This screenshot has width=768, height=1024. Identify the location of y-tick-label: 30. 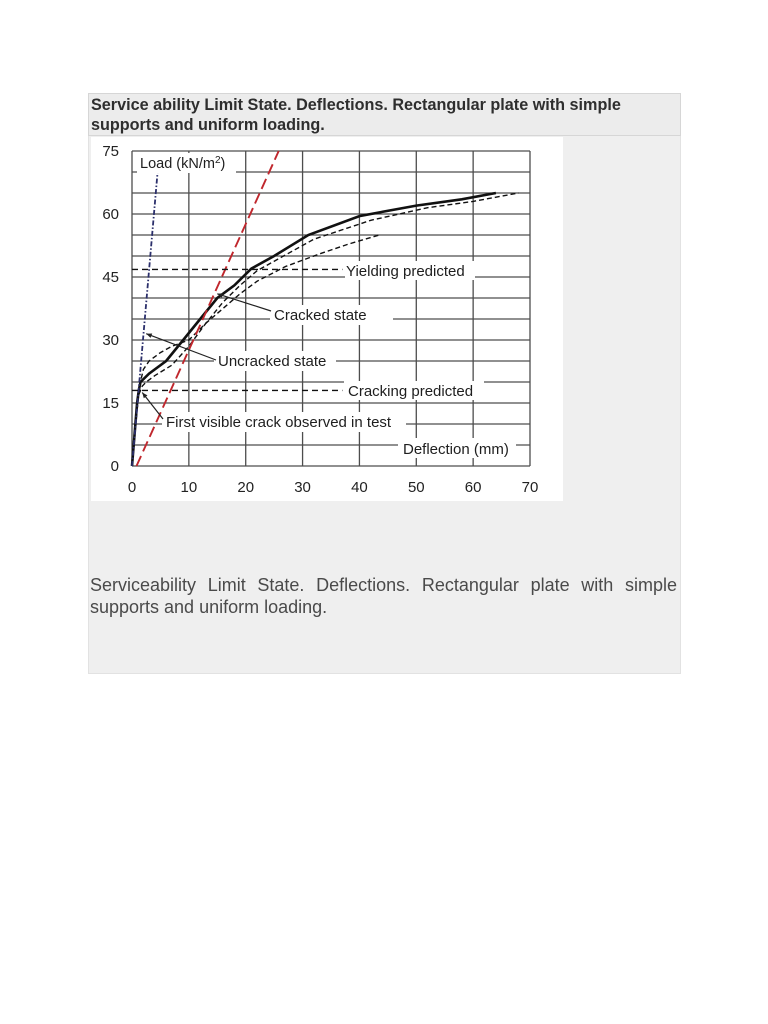
(110, 340).